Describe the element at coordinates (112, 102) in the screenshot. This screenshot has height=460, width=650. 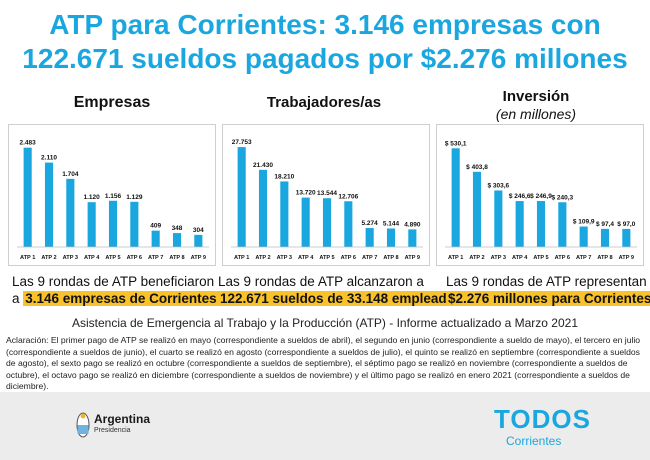
I see `heading-empresas: Empresas` at that location.